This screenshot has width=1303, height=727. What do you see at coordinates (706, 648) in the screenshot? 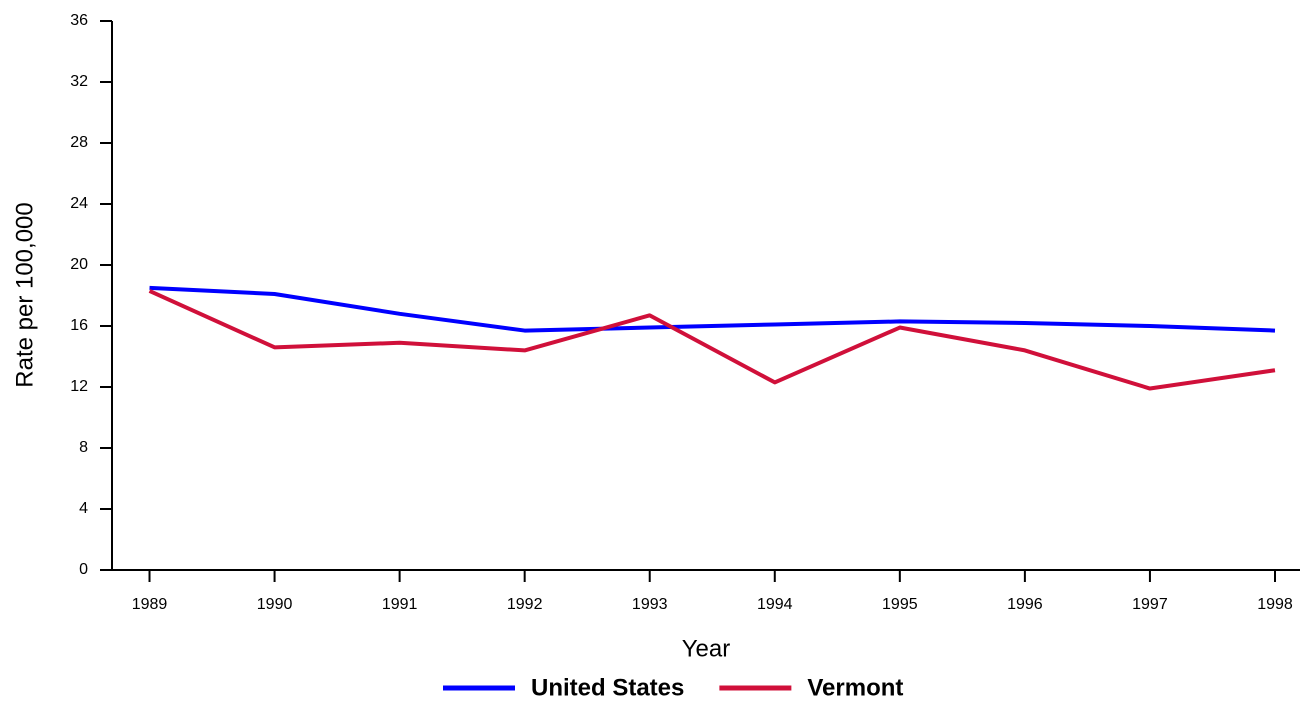
I see `x-axis-title: Year` at bounding box center [706, 648].